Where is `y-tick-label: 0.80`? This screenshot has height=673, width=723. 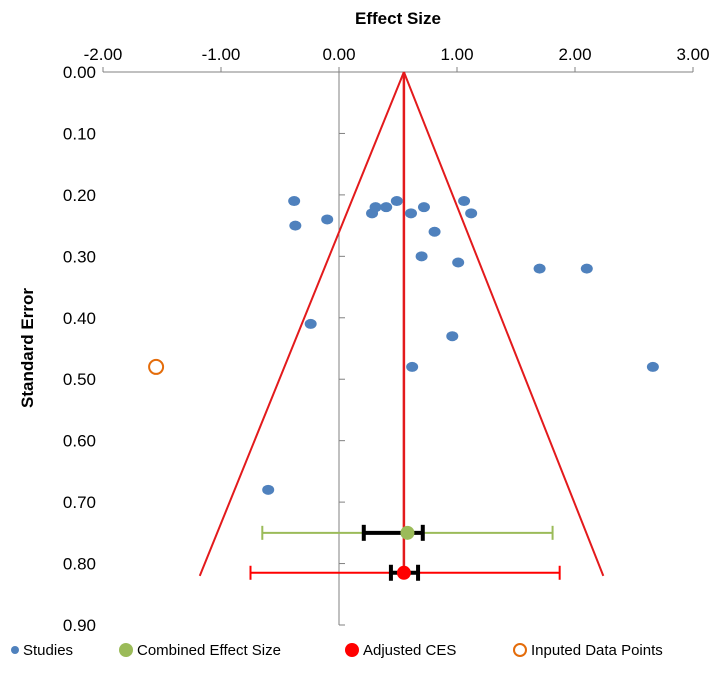
y-tick-label: 0.80 is located at coordinates (79, 564).